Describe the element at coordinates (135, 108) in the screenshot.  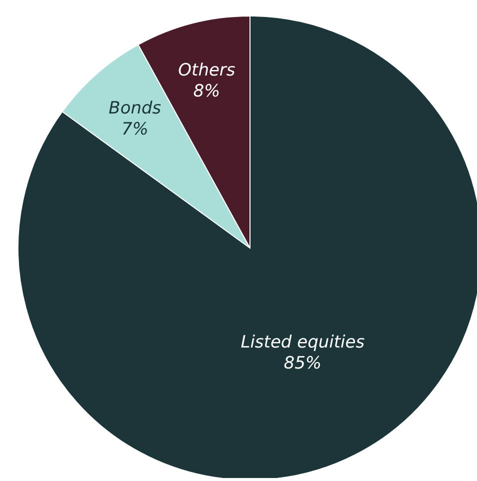
I see `slice-label: Bonds` at that location.